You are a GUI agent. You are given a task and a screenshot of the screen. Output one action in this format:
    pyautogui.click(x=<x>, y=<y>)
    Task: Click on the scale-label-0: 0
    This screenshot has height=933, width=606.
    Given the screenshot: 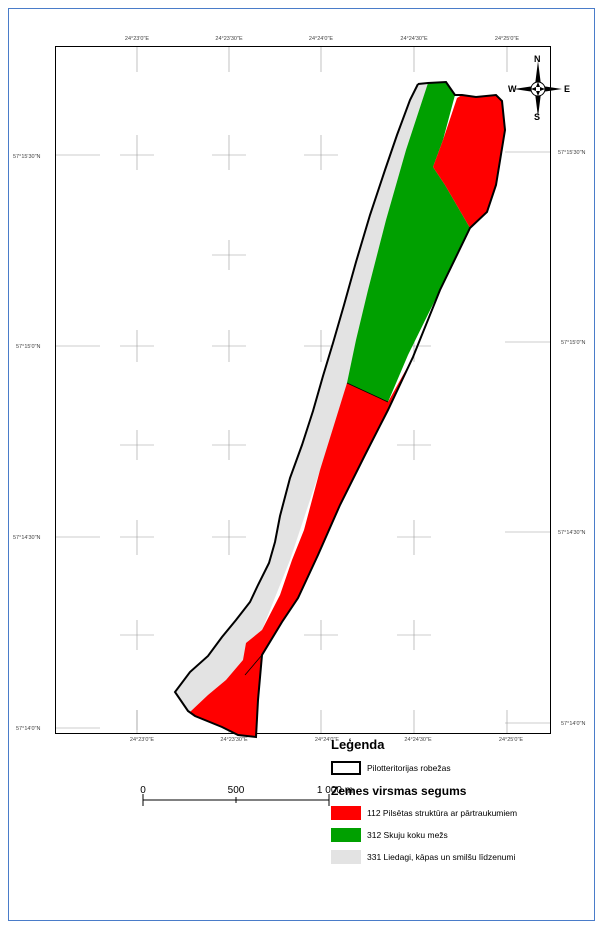 What is the action you would take?
    pyautogui.click(x=143, y=790)
    